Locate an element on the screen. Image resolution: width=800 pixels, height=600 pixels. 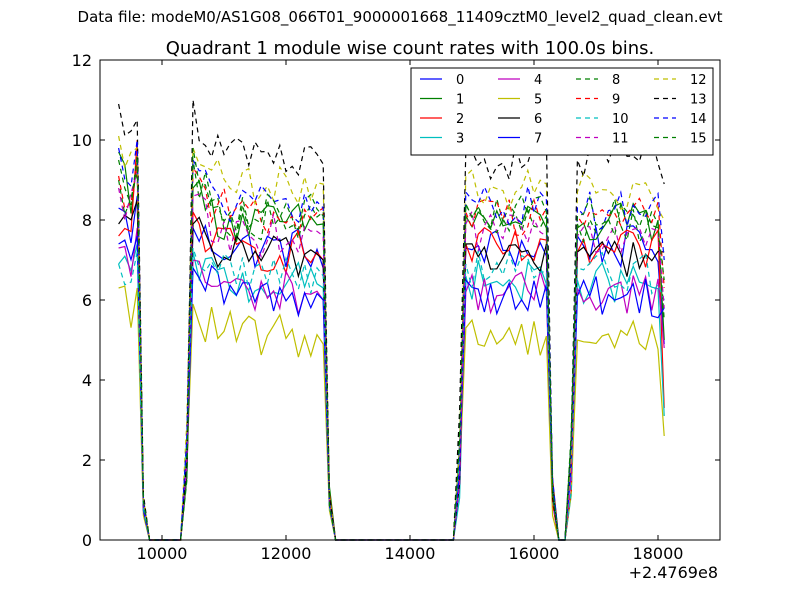
x-offset-label: +2.4769e8 is located at coordinates (673, 572).